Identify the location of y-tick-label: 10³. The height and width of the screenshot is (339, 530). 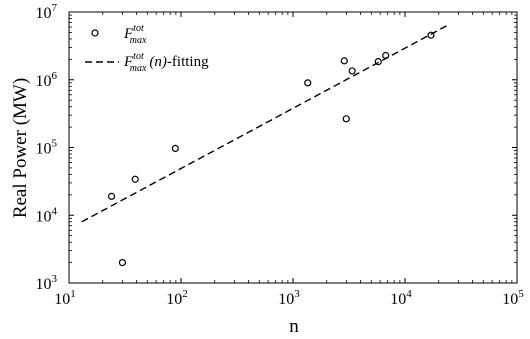
(47, 283).